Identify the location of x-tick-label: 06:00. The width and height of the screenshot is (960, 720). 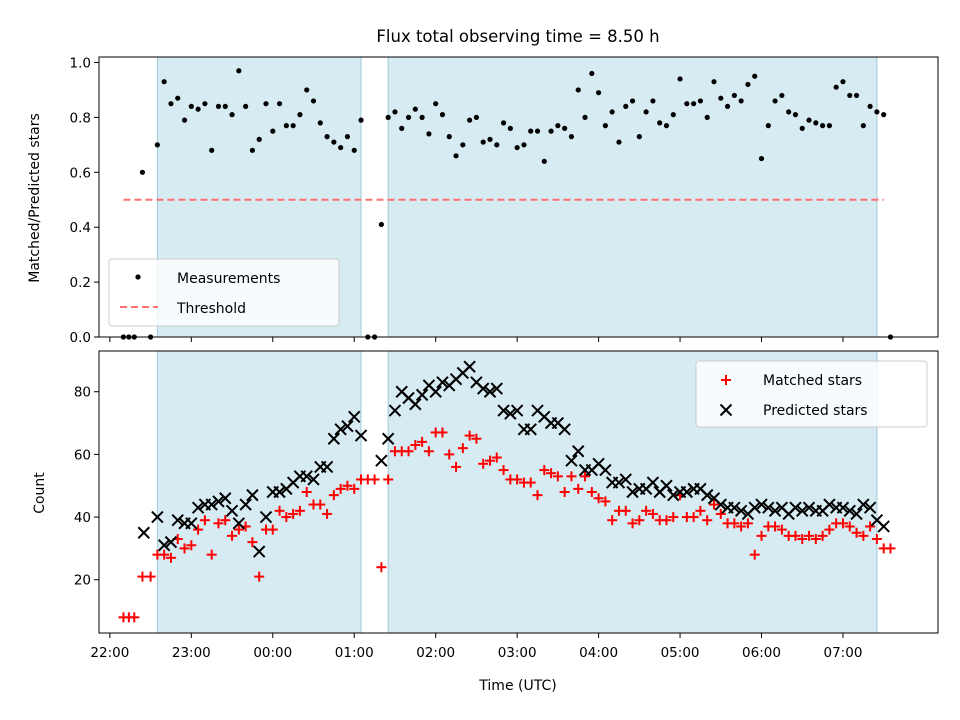
(761, 653).